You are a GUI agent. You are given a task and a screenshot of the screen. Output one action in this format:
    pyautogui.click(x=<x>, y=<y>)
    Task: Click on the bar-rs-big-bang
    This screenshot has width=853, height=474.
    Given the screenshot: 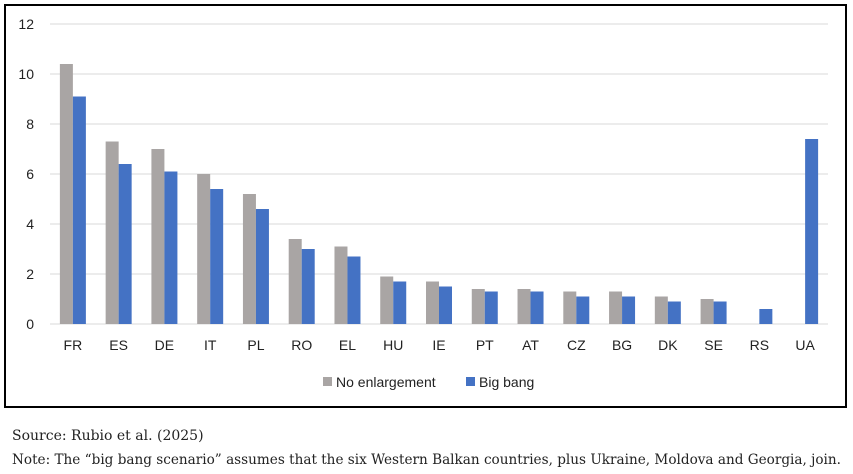 What is the action you would take?
    pyautogui.click(x=766, y=316)
    